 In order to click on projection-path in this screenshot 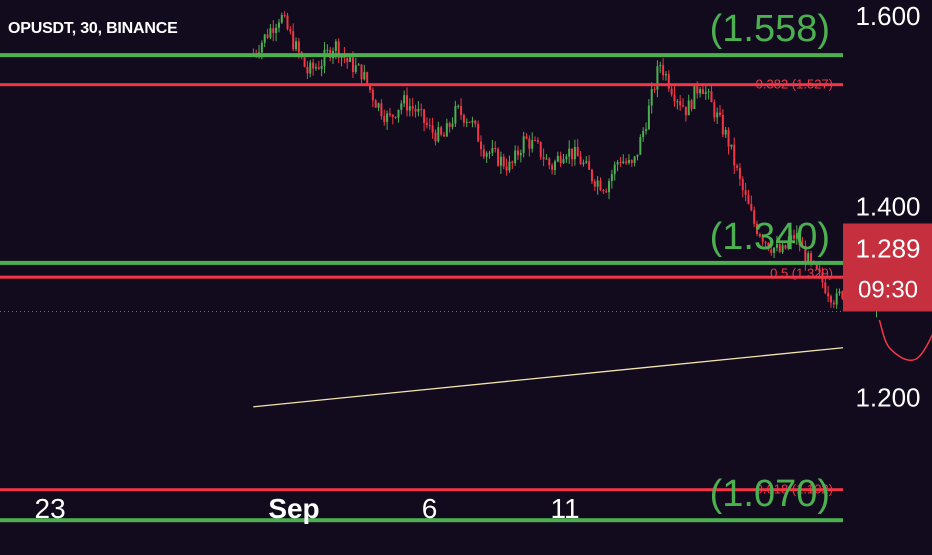, I will do `click(905, 340)`.